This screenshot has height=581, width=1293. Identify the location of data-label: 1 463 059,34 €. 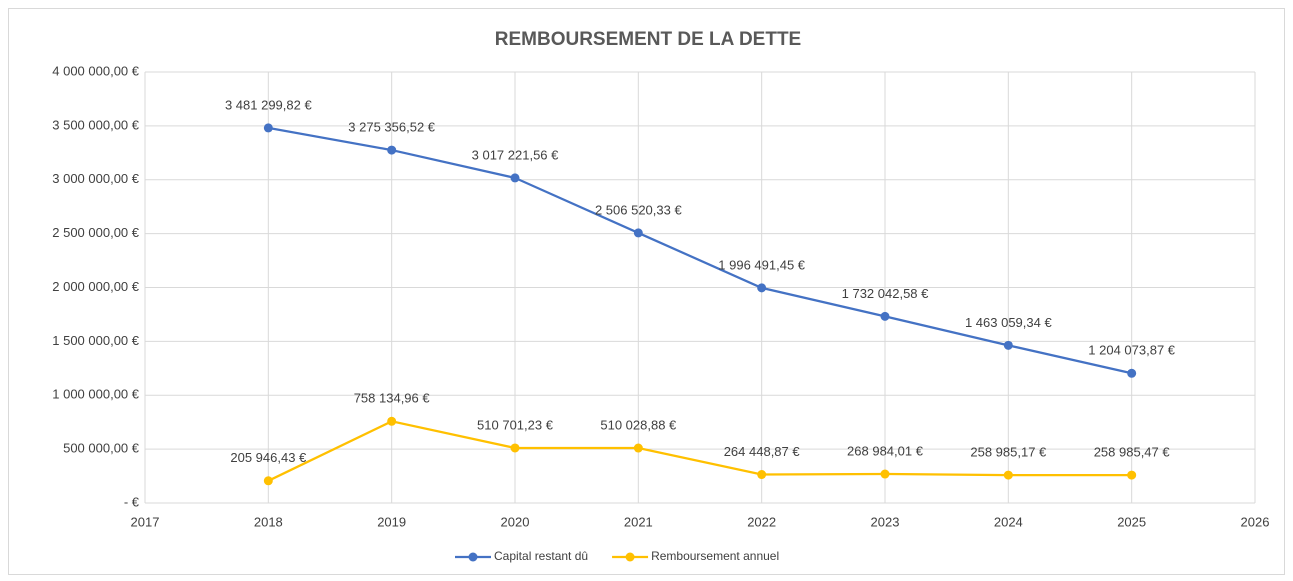
(1009, 322).